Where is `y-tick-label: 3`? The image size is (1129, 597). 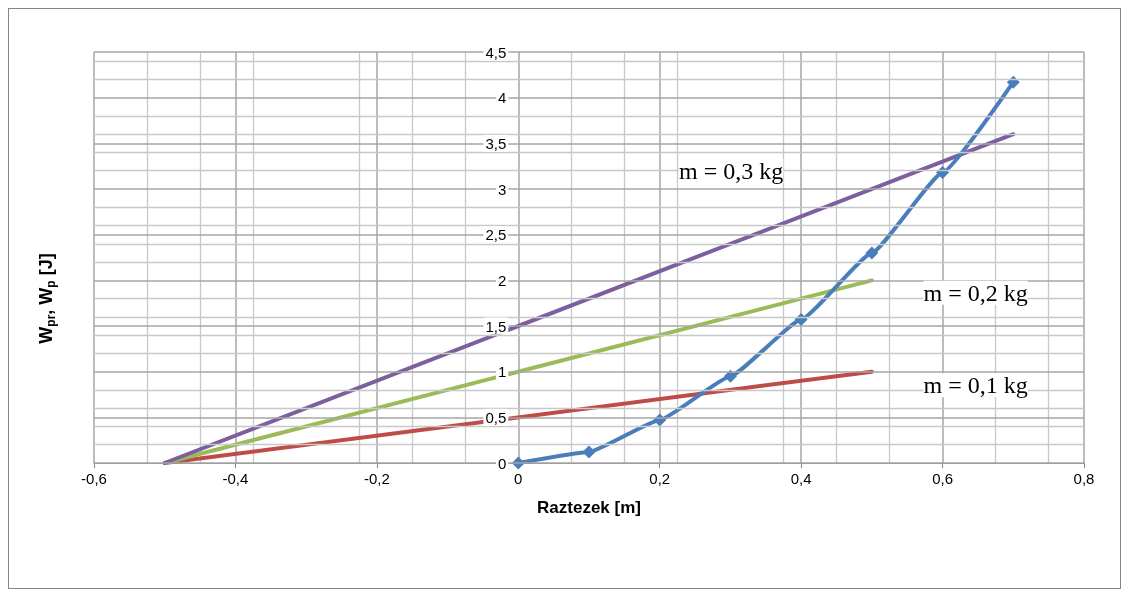 y-tick-label: 3 is located at coordinates (502, 189).